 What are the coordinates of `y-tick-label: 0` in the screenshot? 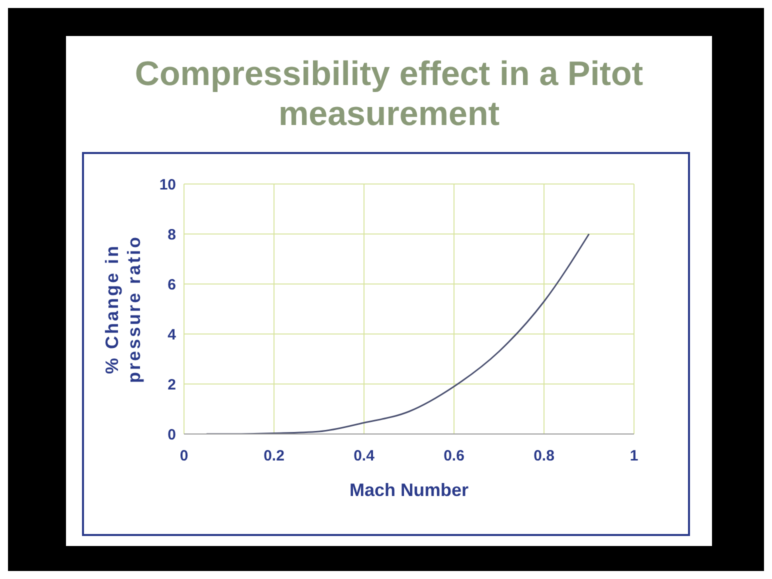 It's located at (172, 435).